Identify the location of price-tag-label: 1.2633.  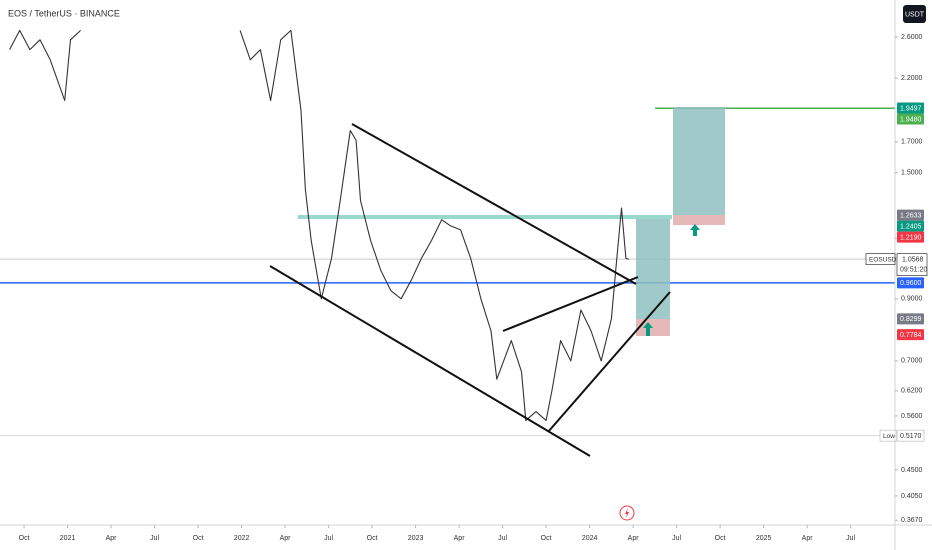
(911, 215).